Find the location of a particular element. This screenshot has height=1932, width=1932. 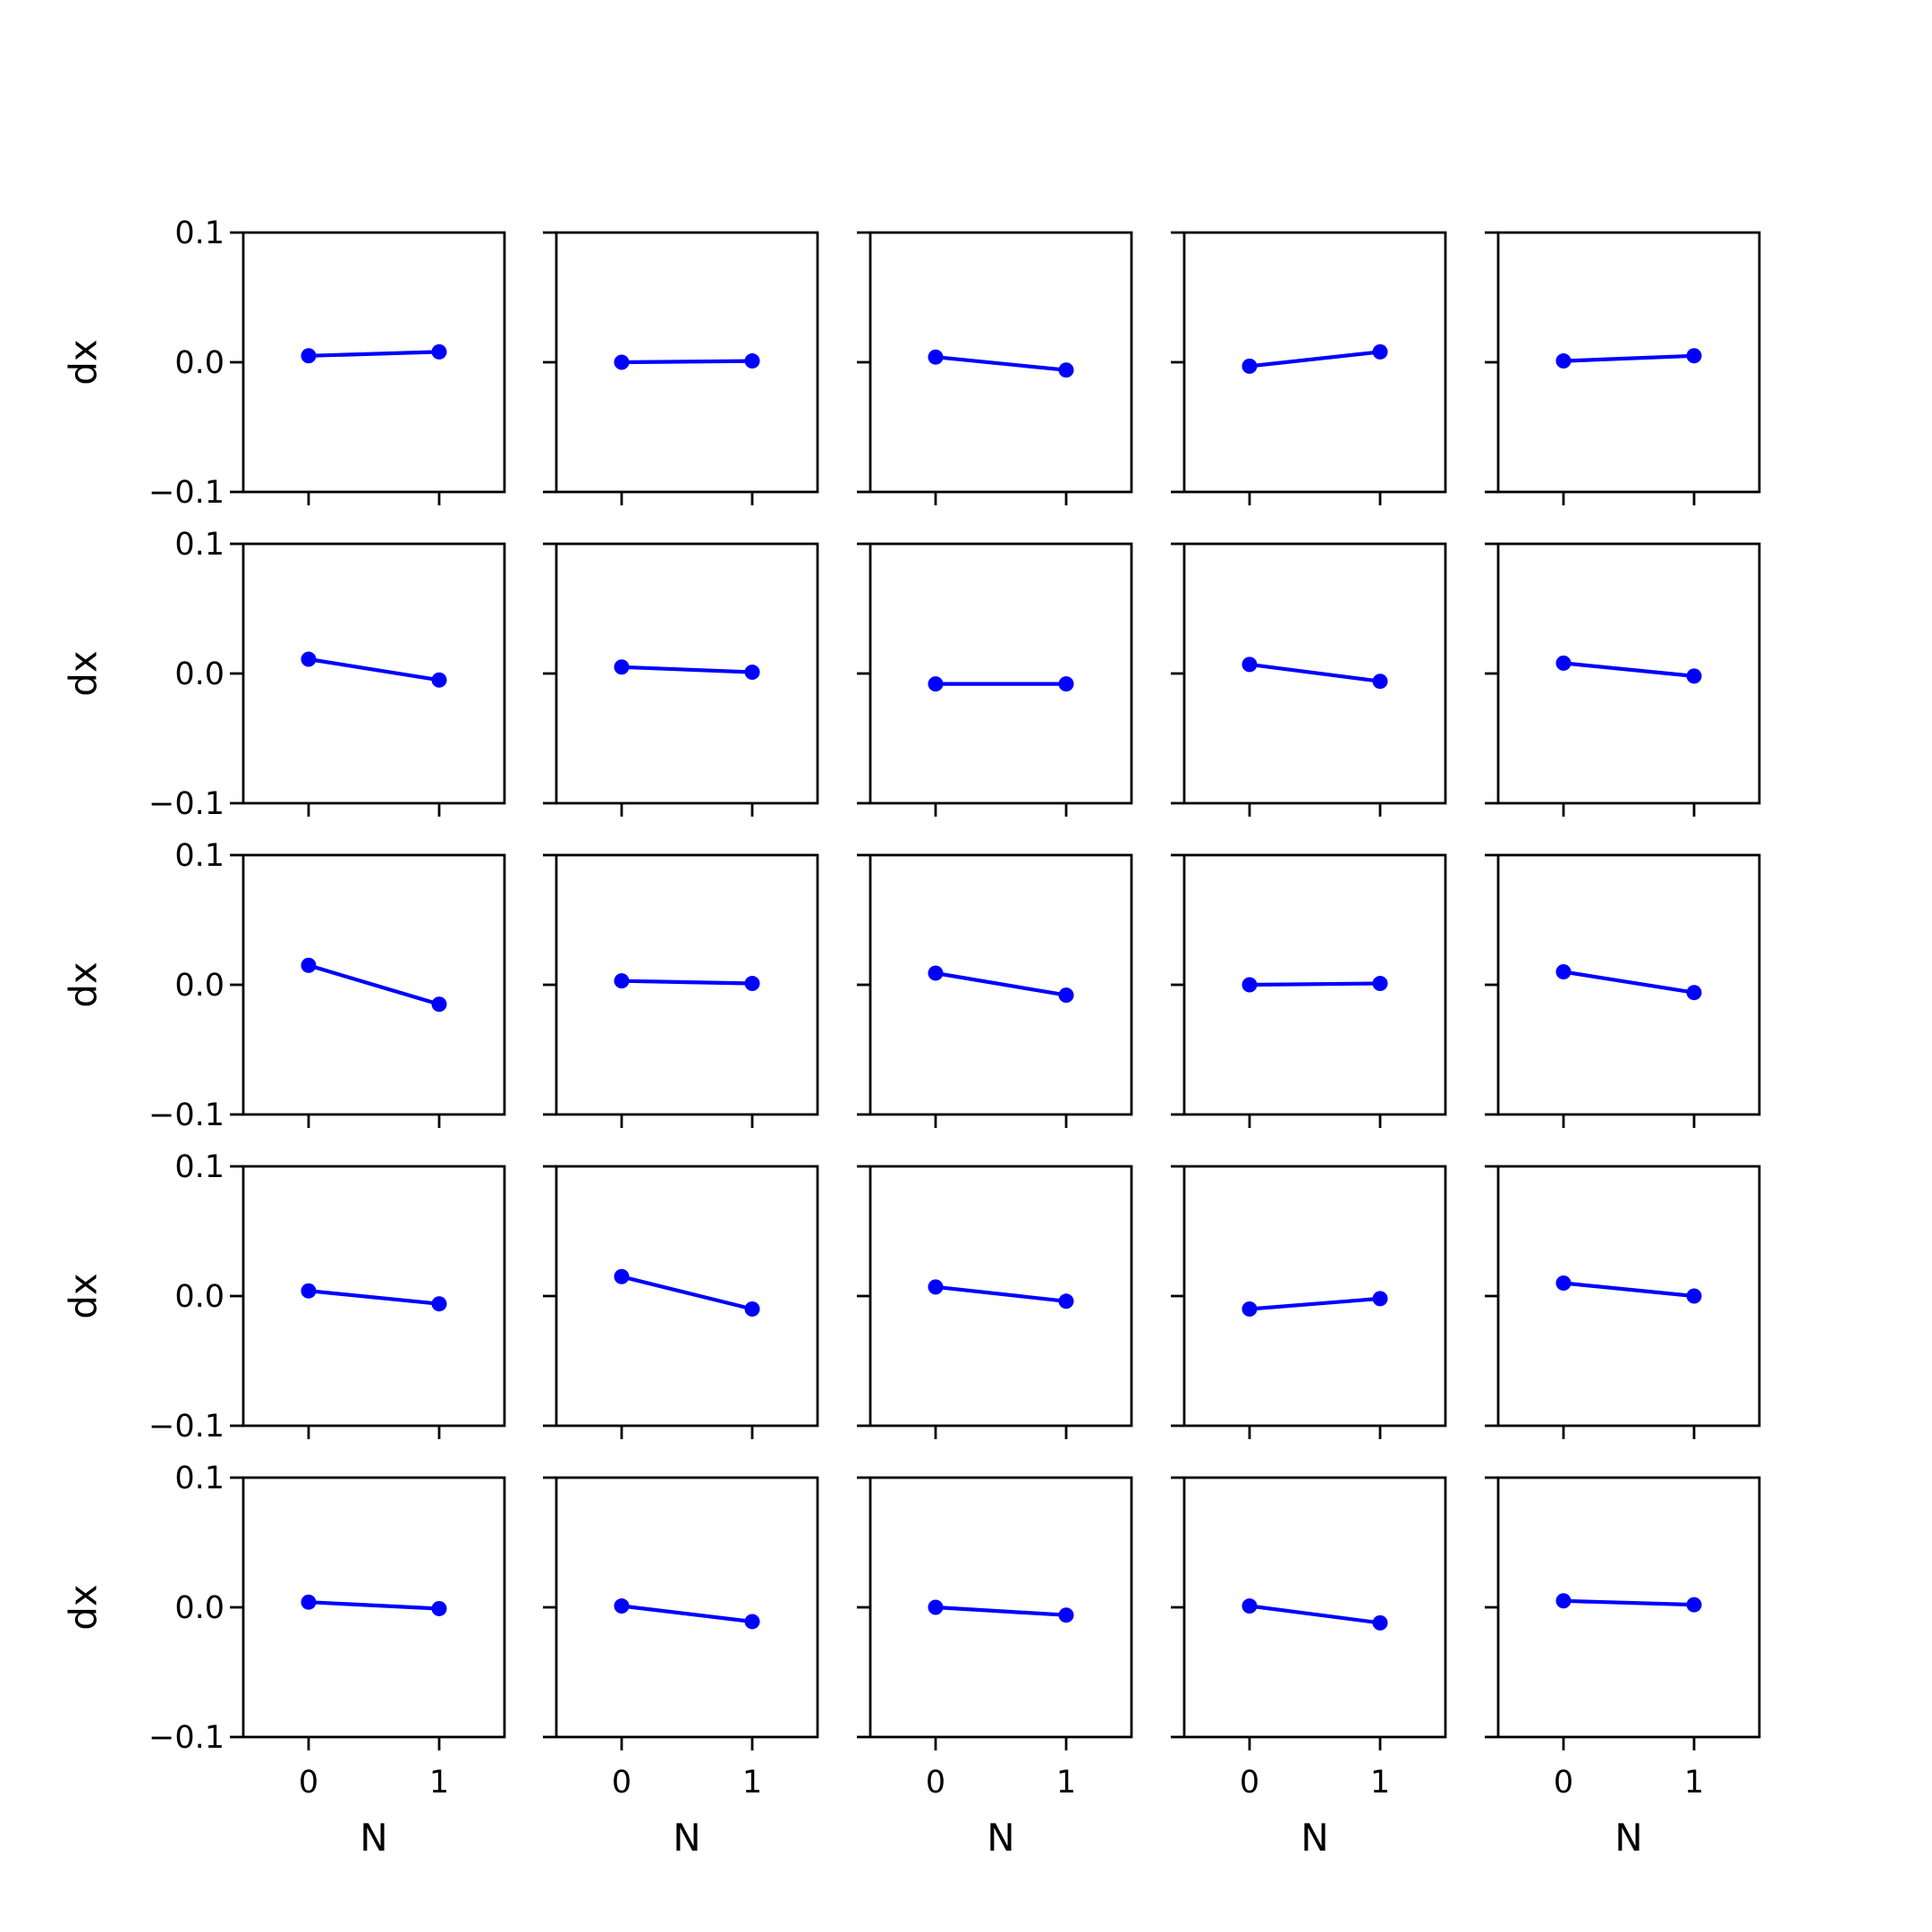

panel-r1-c1 is located at coordinates (681, 679).